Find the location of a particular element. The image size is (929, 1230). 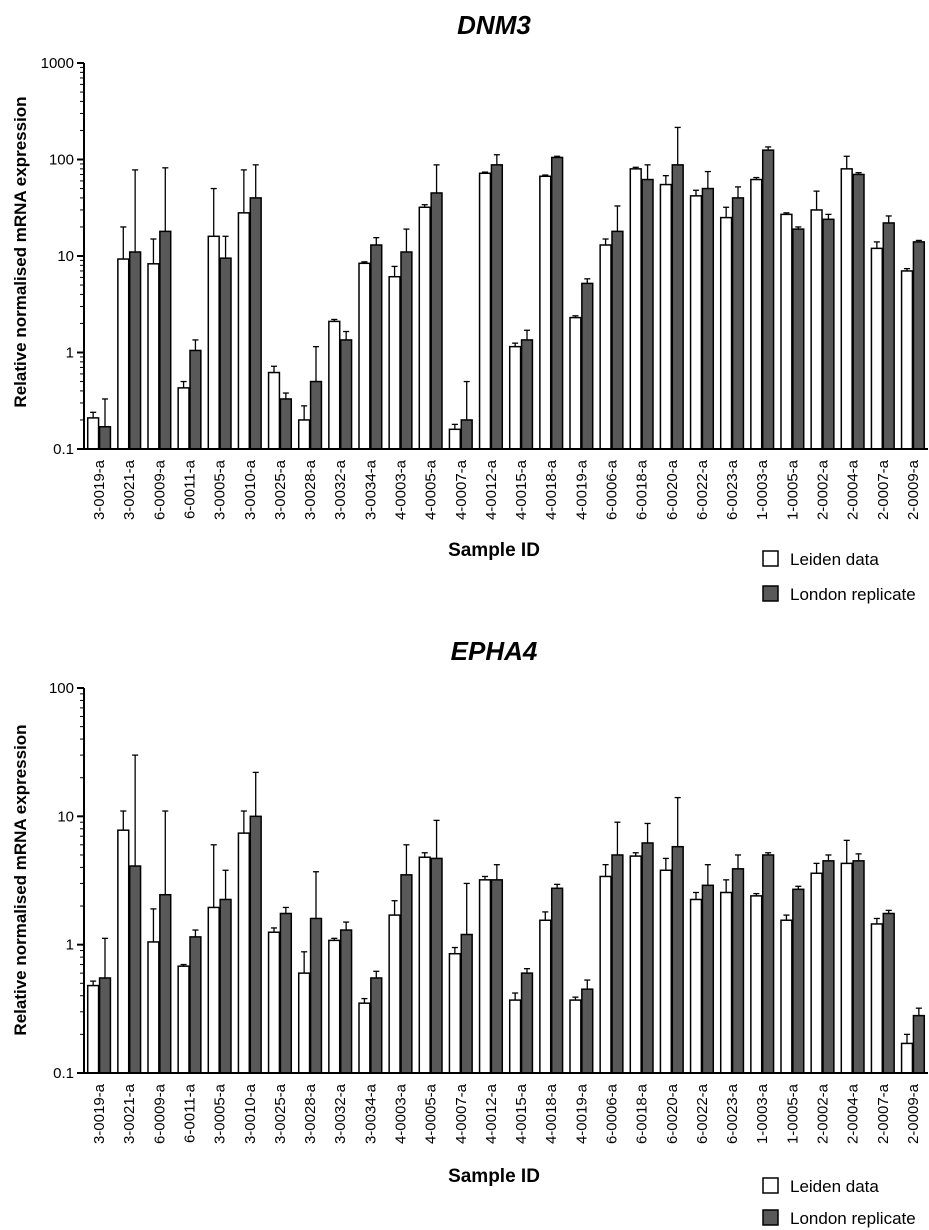

x-tick-label: 6-0018-a is located at coordinates (642, 1113).